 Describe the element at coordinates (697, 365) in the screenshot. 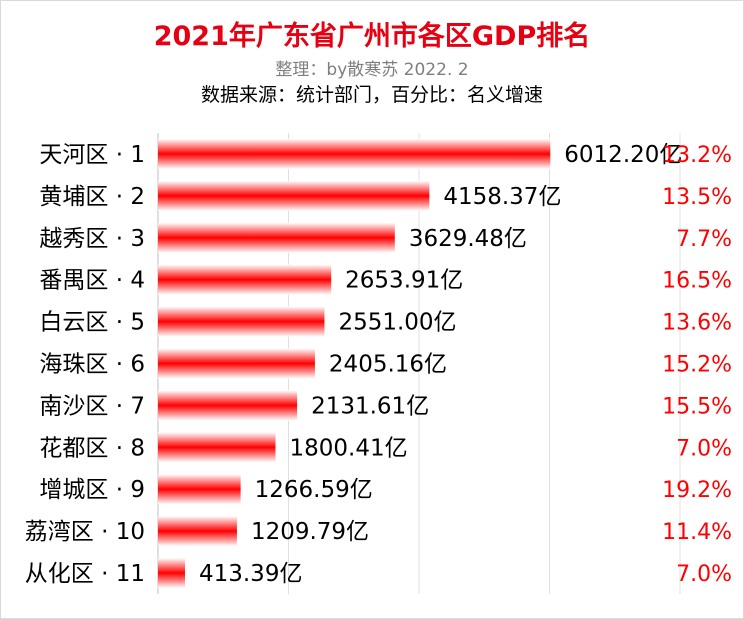

I see `growth-label: 15.2%` at that location.